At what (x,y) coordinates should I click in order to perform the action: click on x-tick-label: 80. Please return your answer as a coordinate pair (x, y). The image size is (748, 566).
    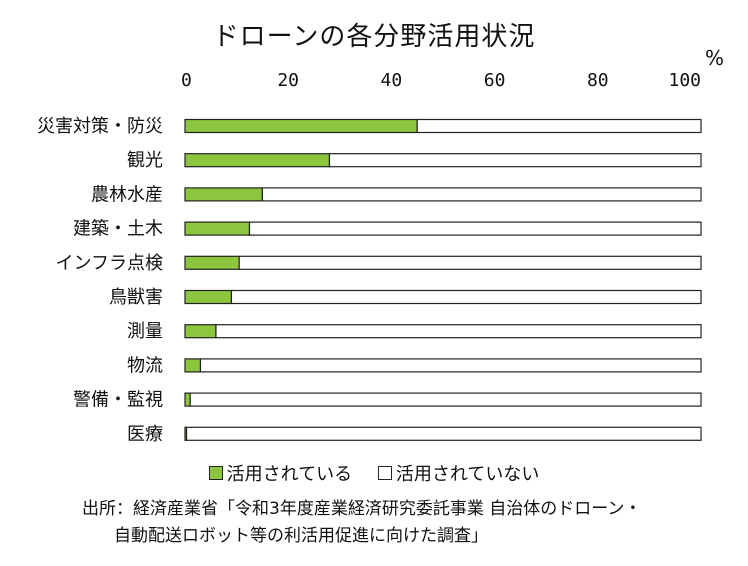
    Looking at the image, I should click on (598, 80).